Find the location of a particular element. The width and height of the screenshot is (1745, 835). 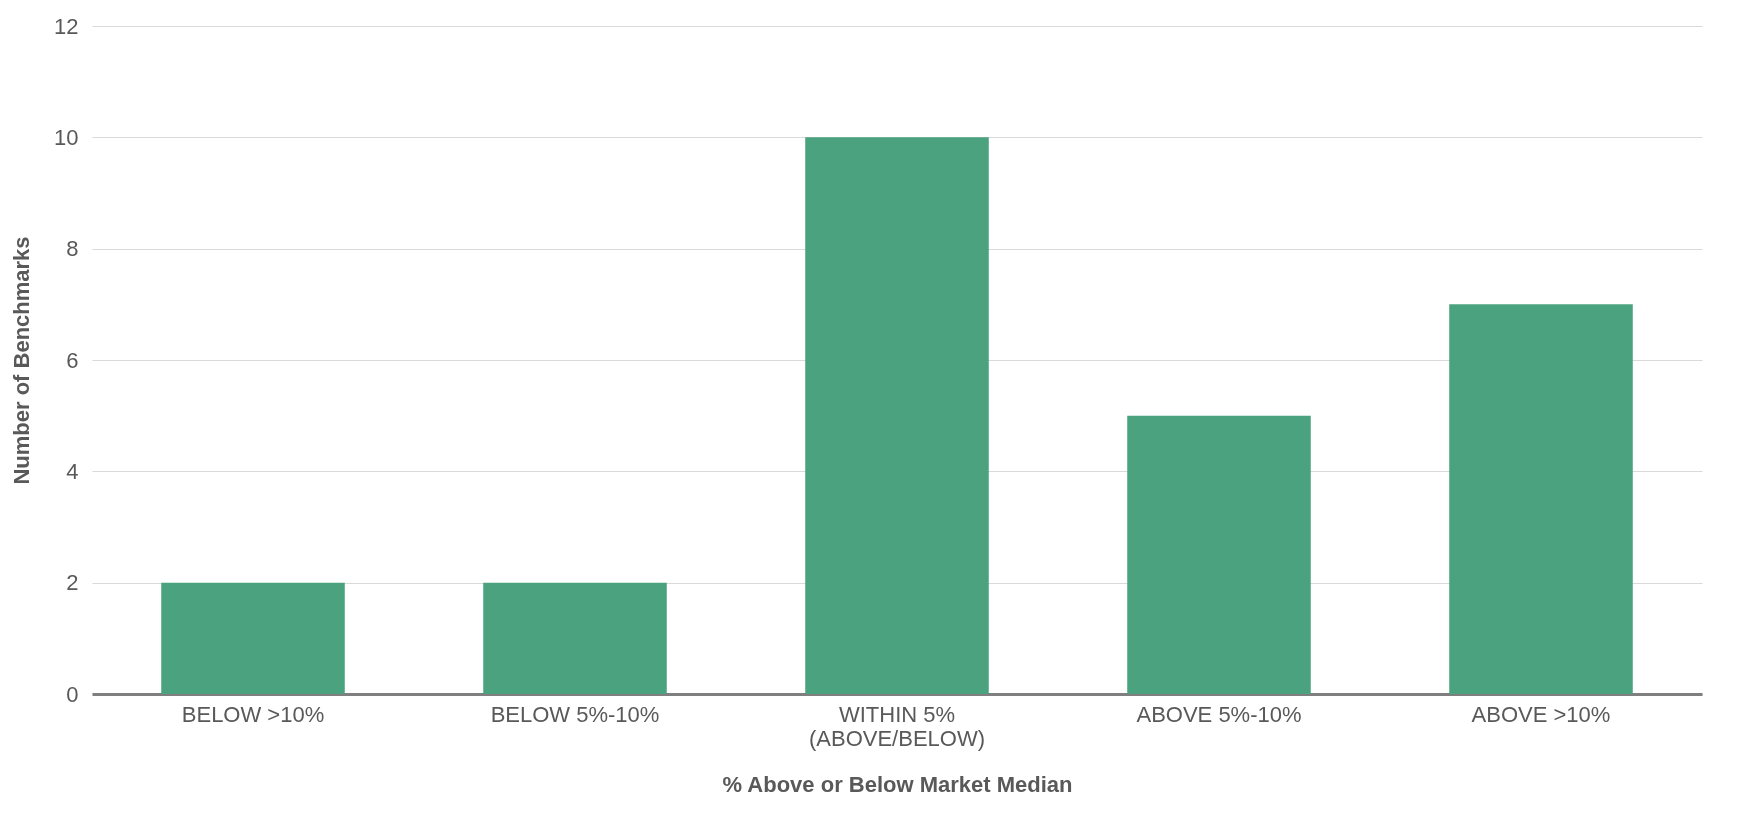

x-tick-label: WITHIN 5% (ABOVE/BELOW) is located at coordinates (897, 726).